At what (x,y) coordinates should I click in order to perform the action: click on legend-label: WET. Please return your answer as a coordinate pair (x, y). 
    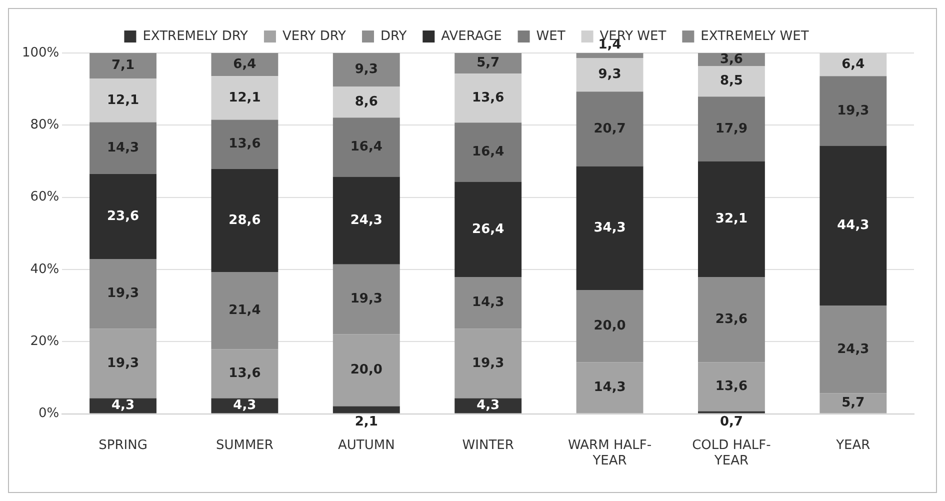
    Looking at the image, I should click on (551, 36).